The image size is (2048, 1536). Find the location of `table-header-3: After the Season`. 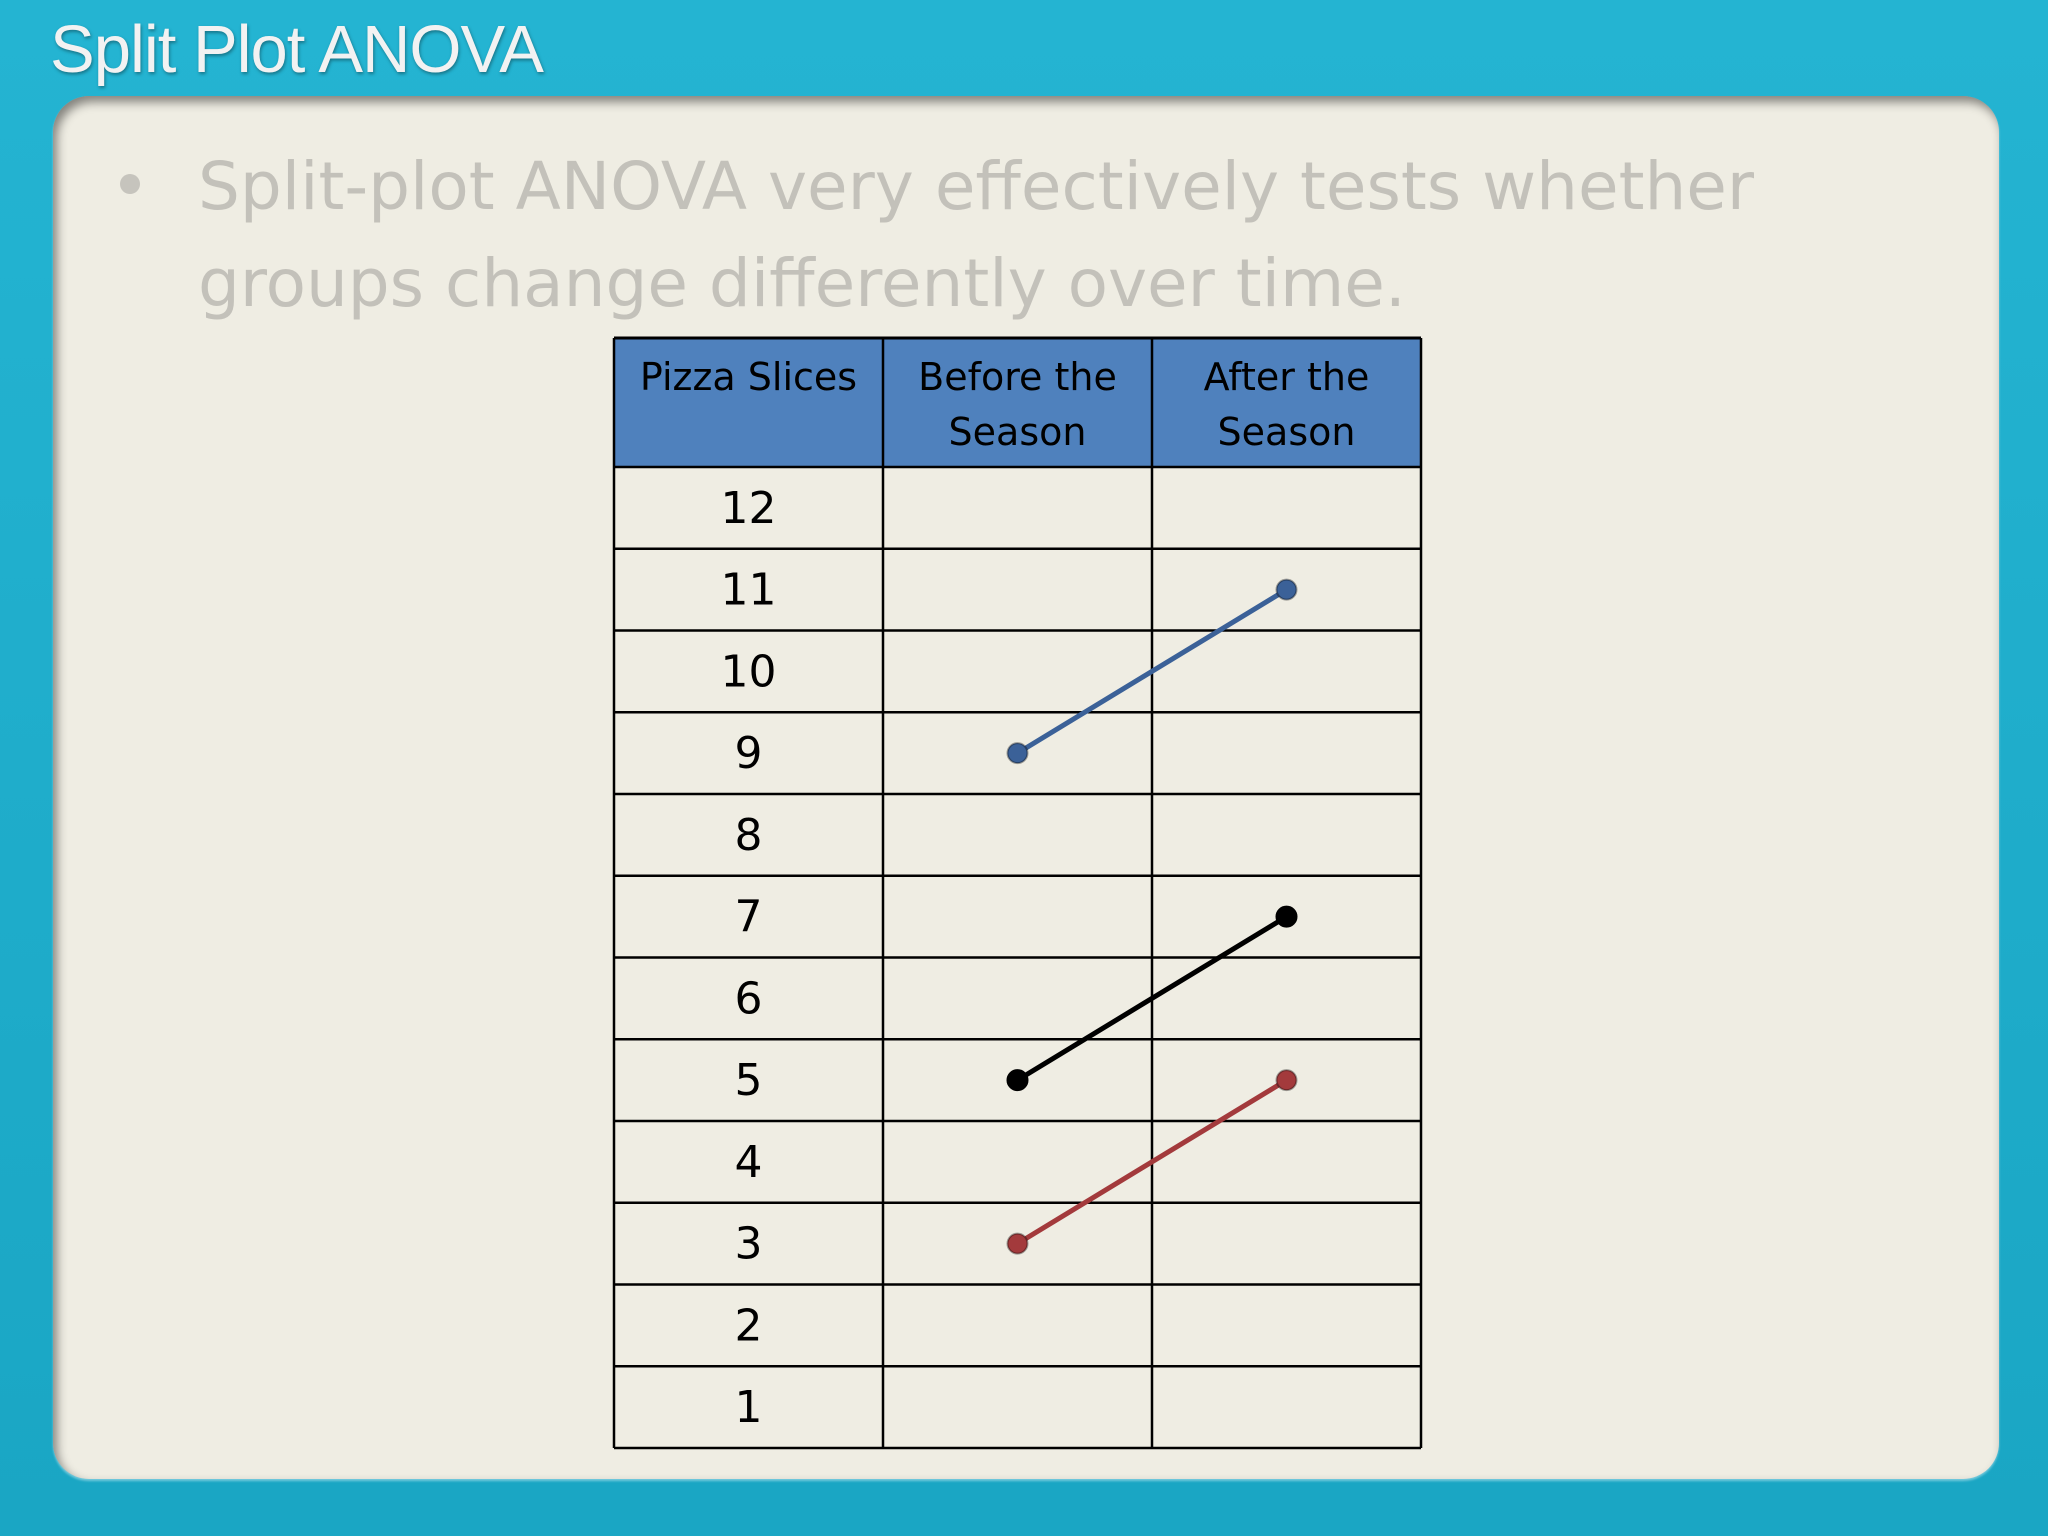

table-header-3: After the Season is located at coordinates (1287, 404).